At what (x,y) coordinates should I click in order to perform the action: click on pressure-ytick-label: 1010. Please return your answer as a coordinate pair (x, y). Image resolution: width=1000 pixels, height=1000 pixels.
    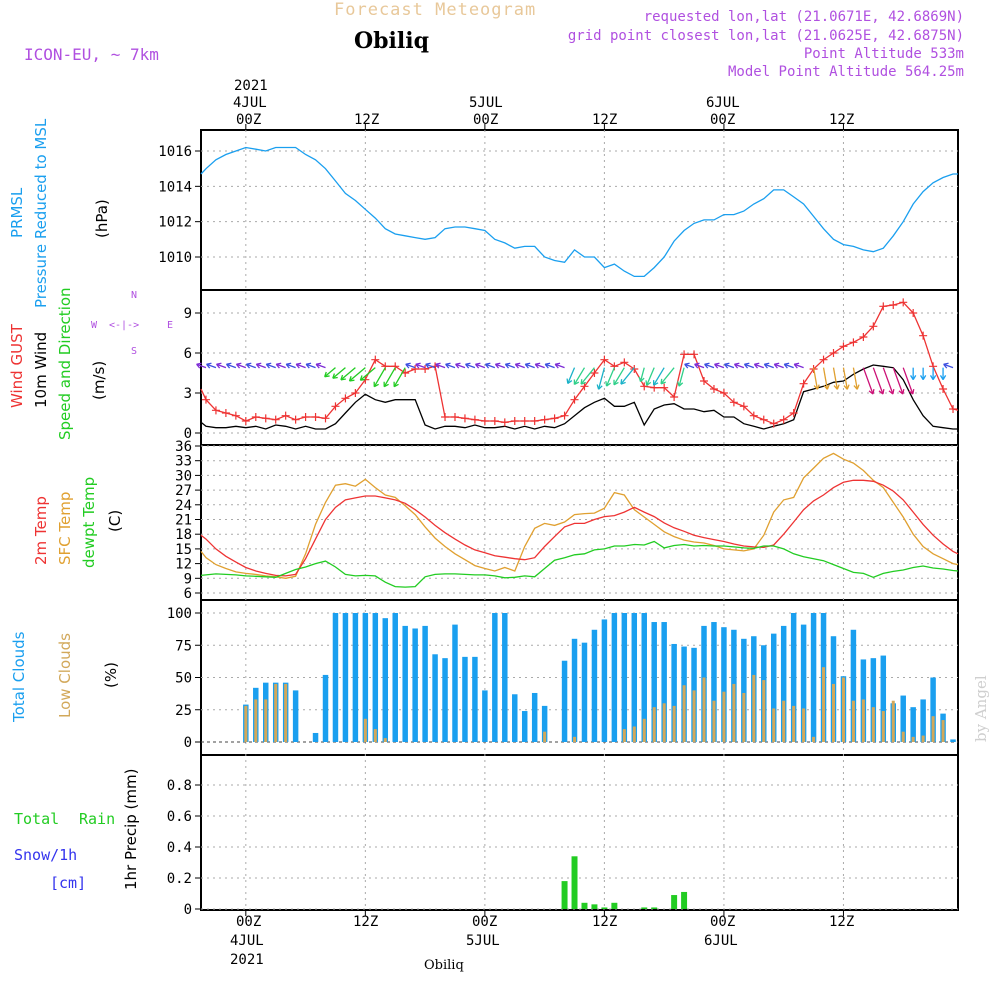
    Looking at the image, I should click on (175, 258).